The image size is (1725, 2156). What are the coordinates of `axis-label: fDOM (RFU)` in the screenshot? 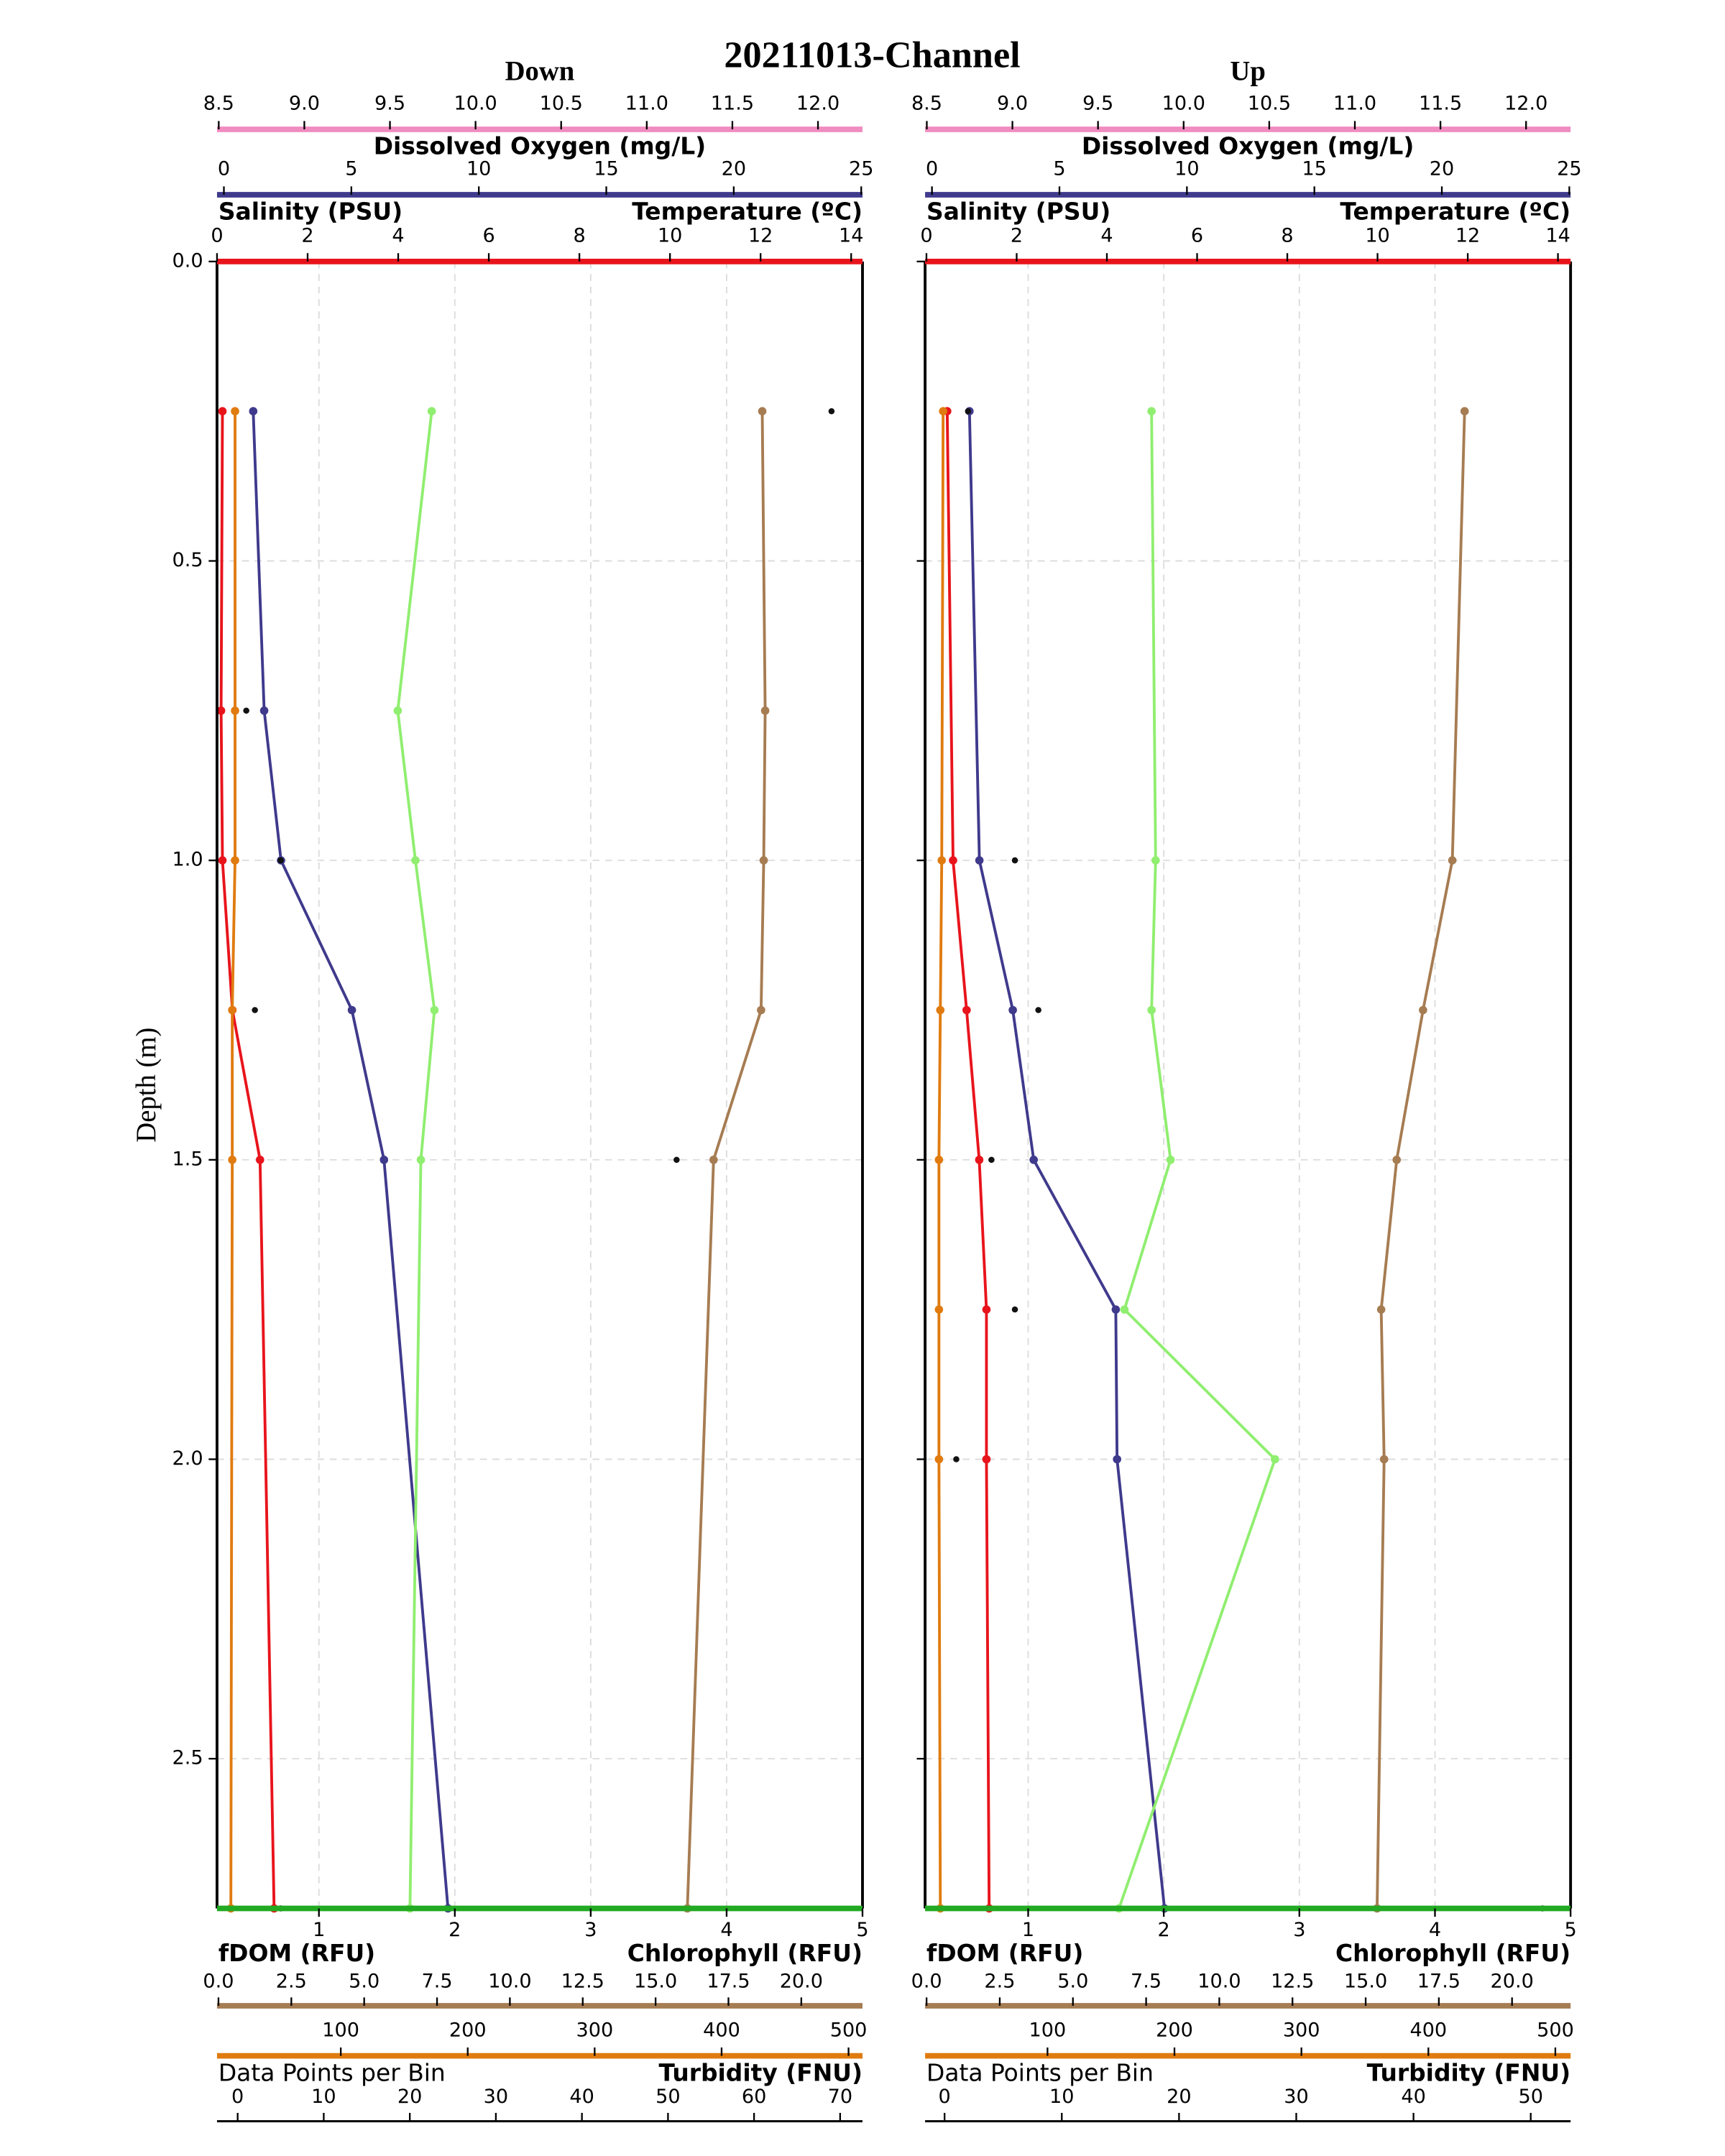 It's located at (296, 1953).